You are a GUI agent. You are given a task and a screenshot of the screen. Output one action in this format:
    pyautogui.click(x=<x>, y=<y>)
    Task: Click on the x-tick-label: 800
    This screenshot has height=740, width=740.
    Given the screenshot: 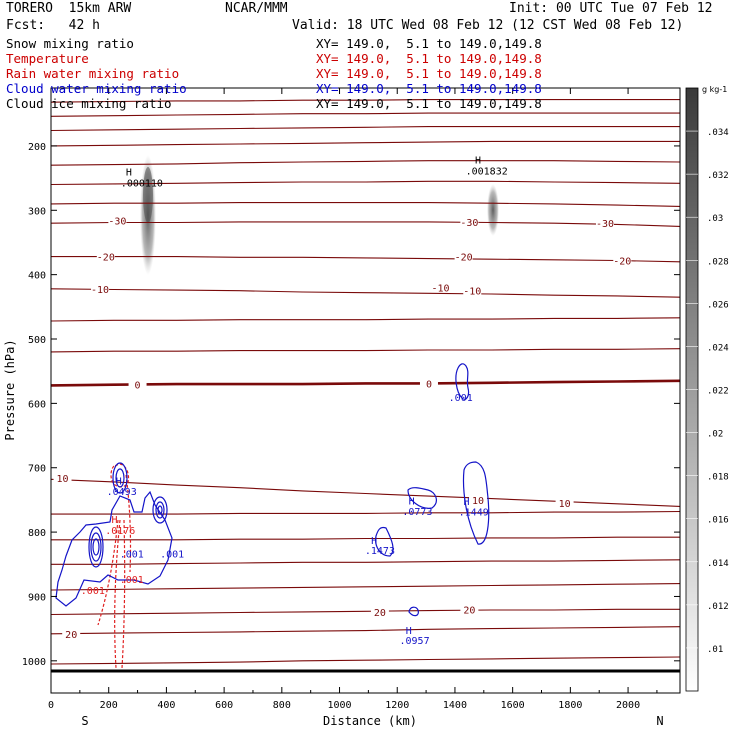 What is the action you would take?
    pyautogui.click(x=282, y=705)
    